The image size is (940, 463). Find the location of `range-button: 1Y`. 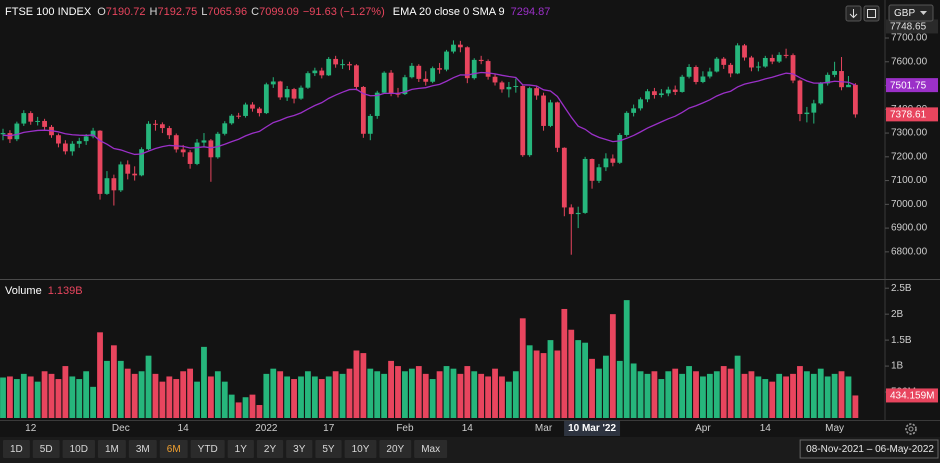

range-button: 1Y is located at coordinates (240, 449).